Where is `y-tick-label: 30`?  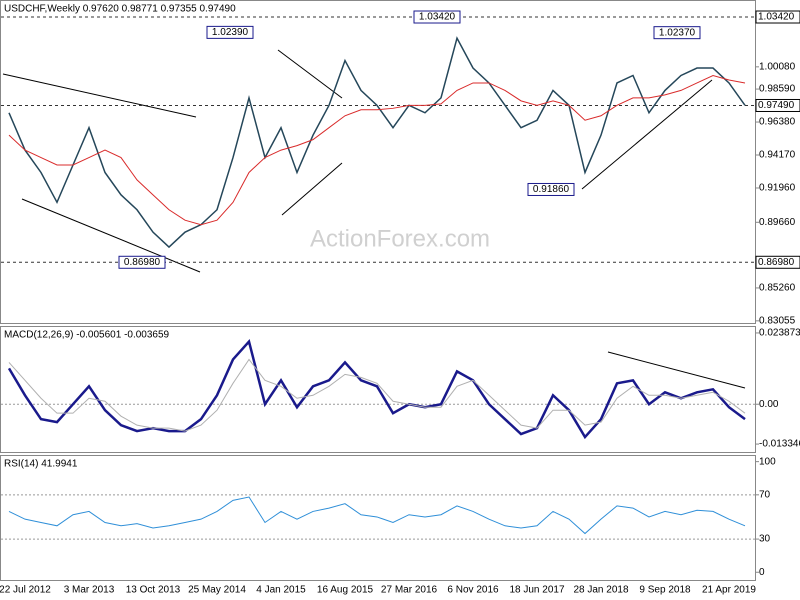 y-tick-label: 30 is located at coordinates (765, 539).